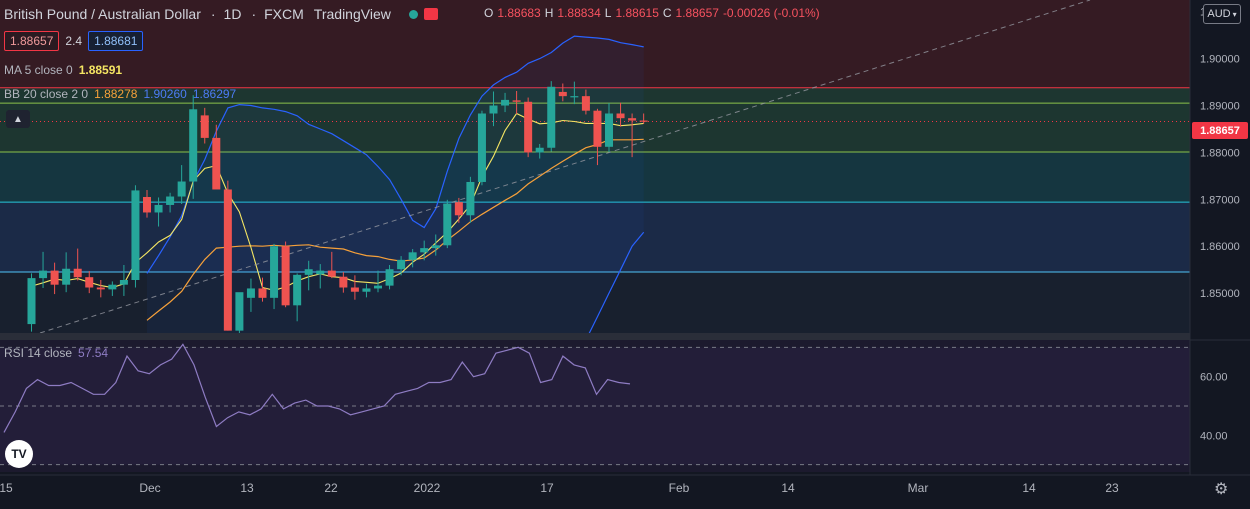 The image size is (1250, 509). I want to click on rsi-tick-label: 40.00, so click(1214, 436).